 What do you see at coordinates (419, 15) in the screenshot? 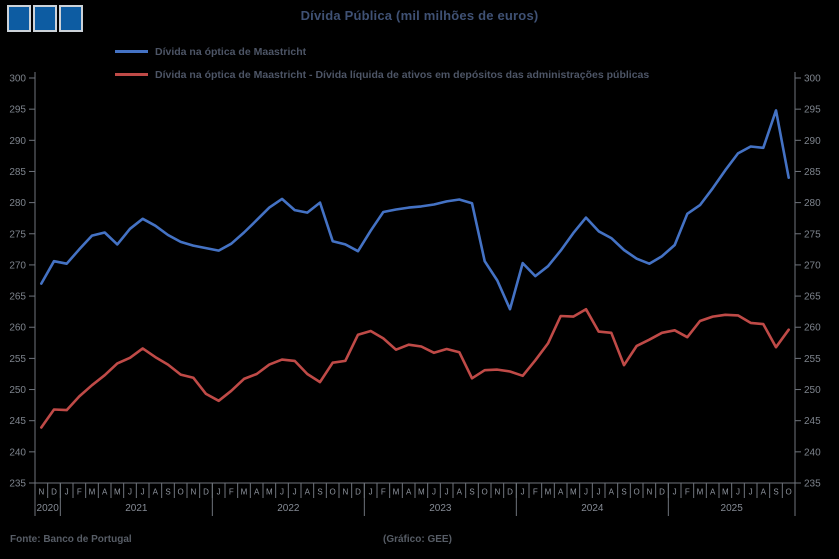
I see `chart-title: Dívida Pública (mil milhões de euros)` at bounding box center [419, 15].